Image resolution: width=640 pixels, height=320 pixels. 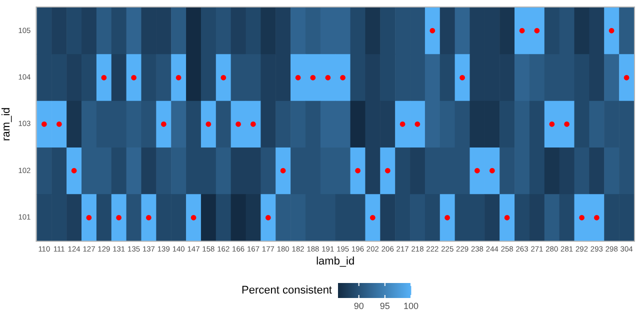 What do you see at coordinates (335, 261) in the screenshot?
I see `x-axis-title: lamb_id` at bounding box center [335, 261].